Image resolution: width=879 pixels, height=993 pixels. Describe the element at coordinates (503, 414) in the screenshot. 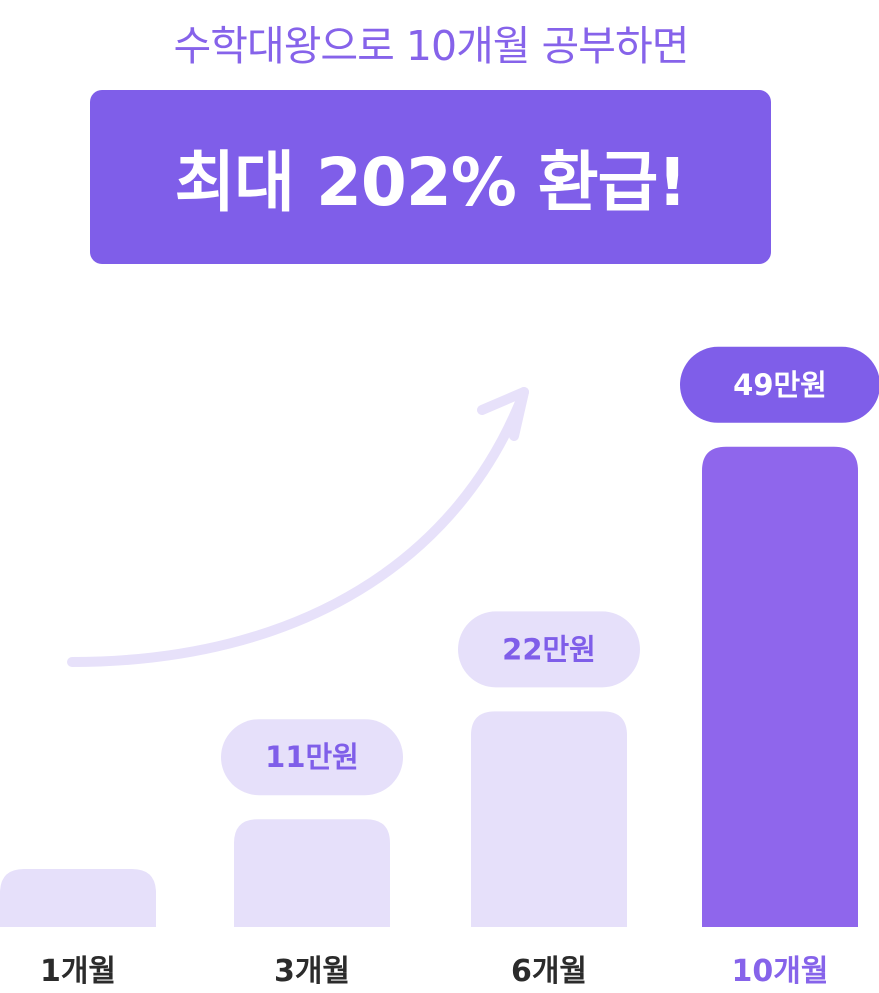

I see `trend-arrow-head` at that location.